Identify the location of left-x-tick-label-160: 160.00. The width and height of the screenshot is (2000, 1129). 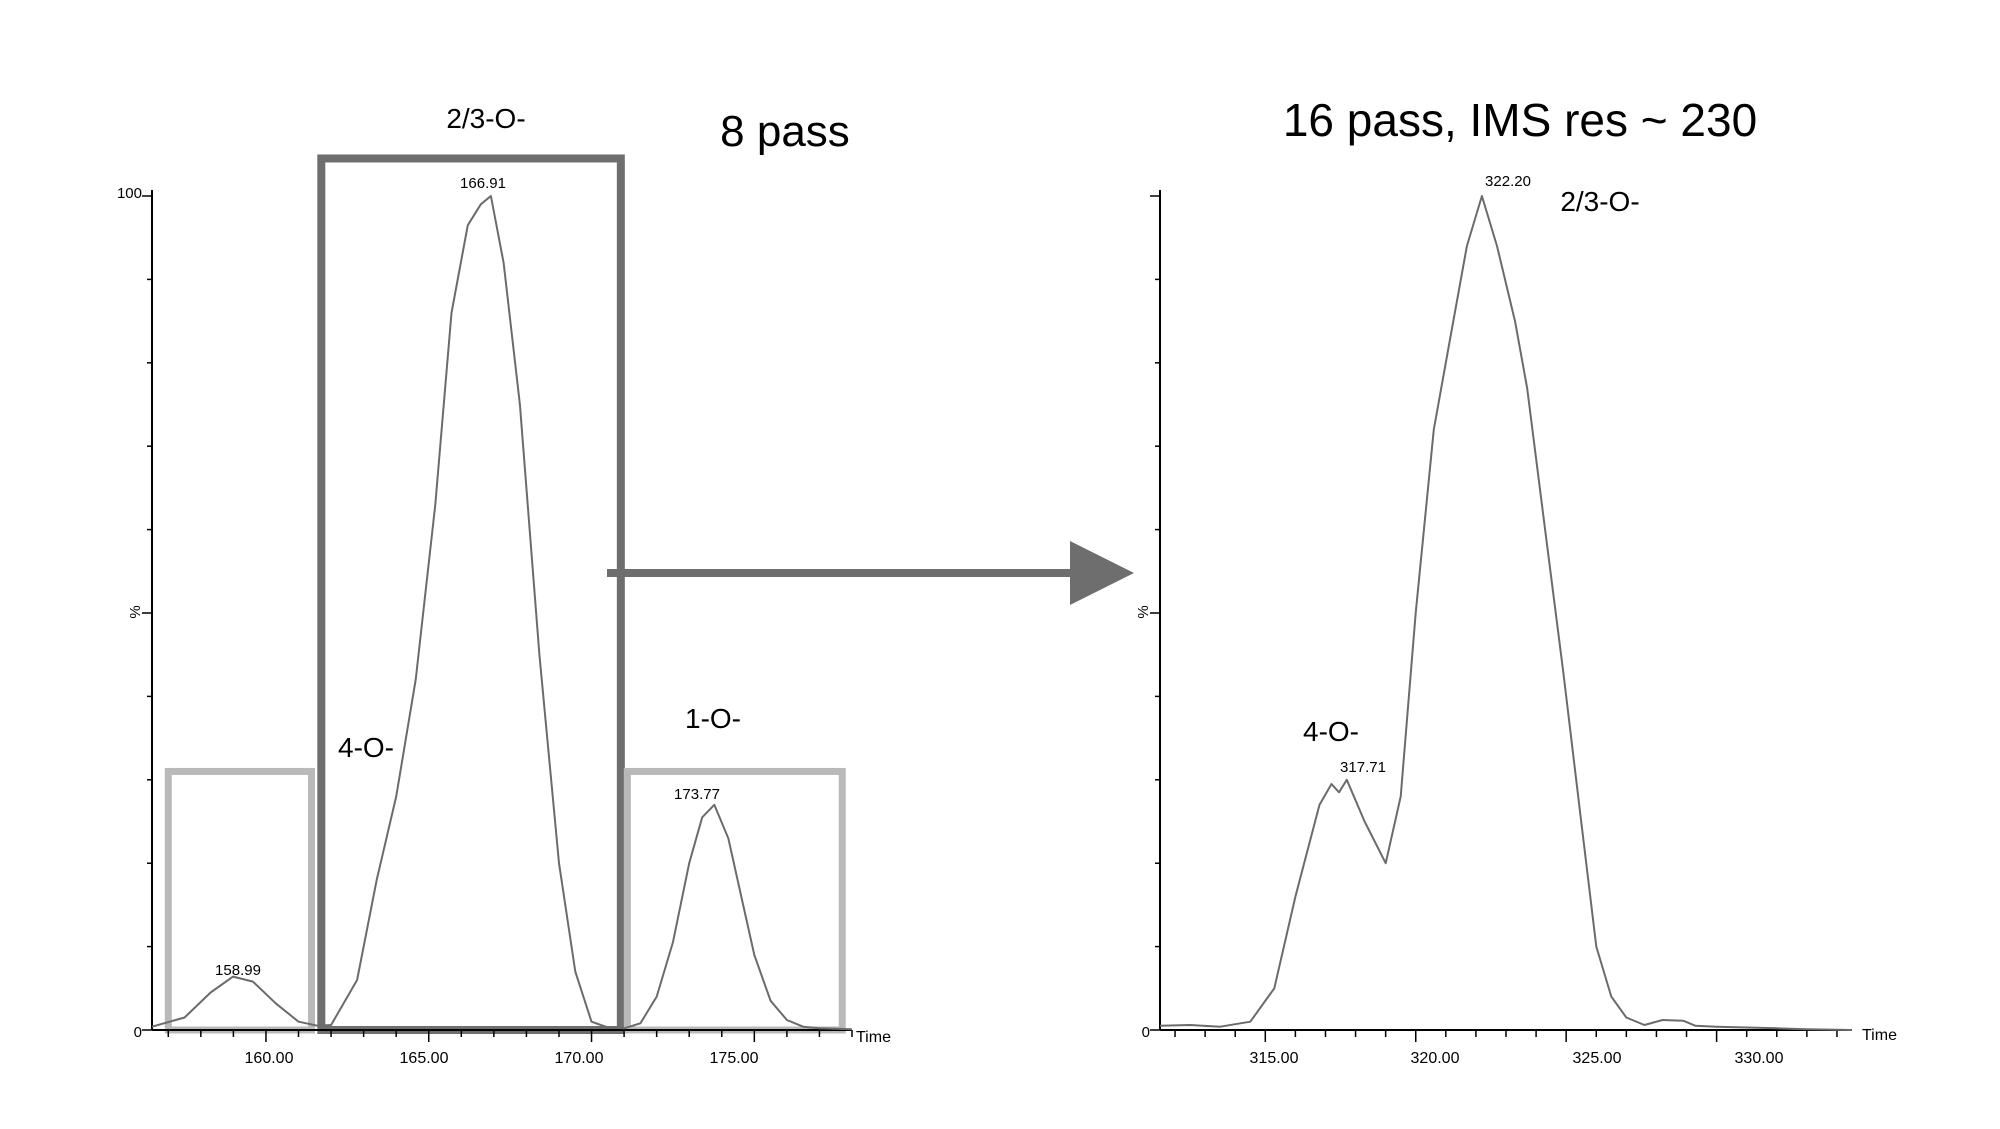
(269, 1058).